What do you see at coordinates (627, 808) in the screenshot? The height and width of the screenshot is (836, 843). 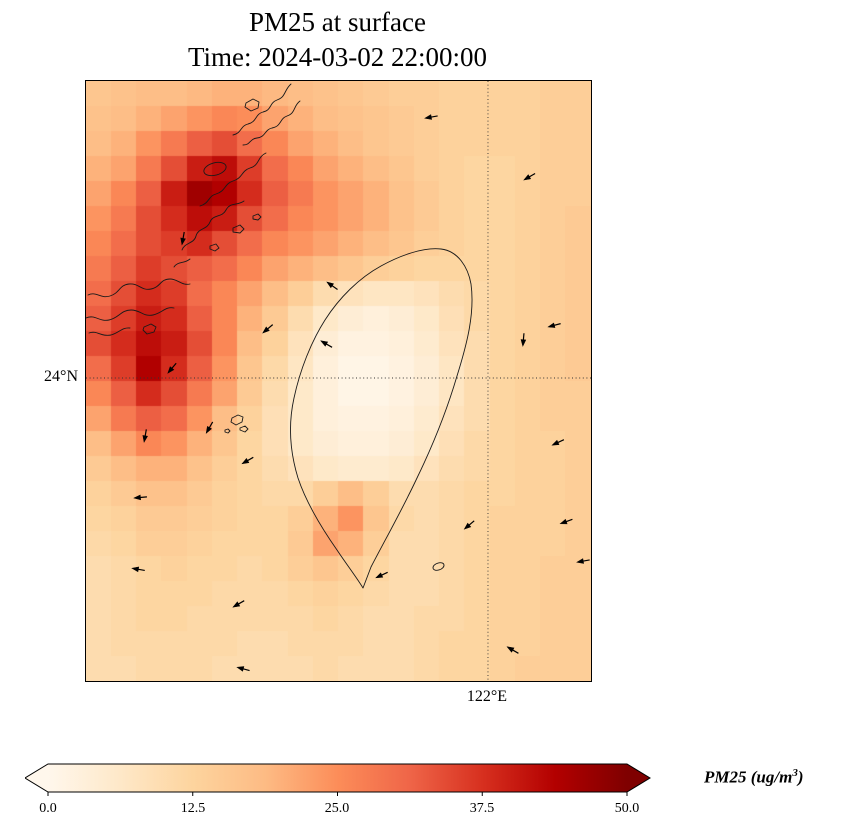 I see `colorbar-tick-4: 50.0` at bounding box center [627, 808].